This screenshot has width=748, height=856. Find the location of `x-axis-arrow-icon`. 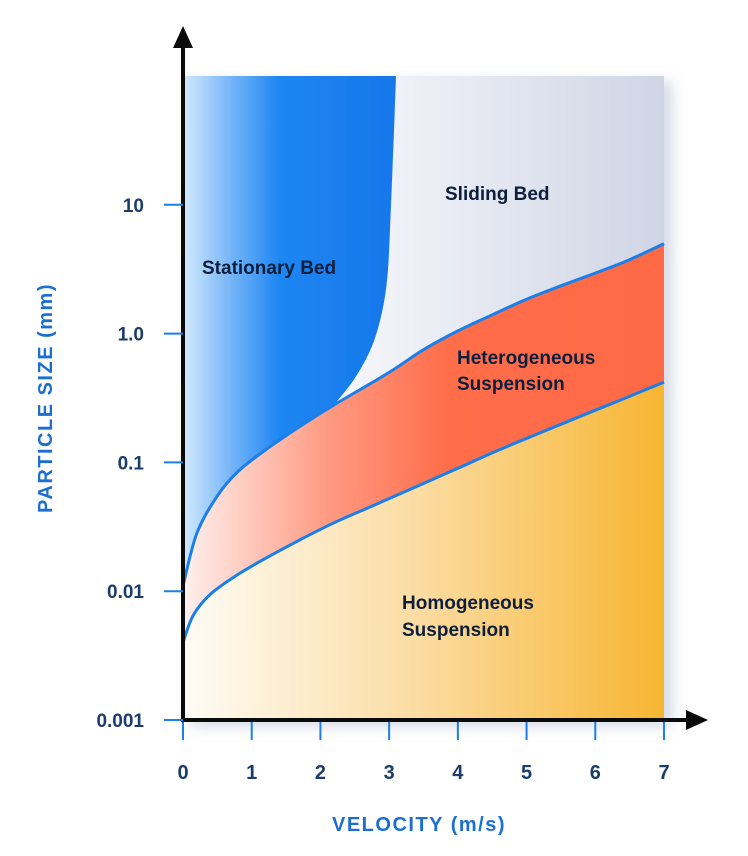

x-axis-arrow-icon is located at coordinates (697, 720).